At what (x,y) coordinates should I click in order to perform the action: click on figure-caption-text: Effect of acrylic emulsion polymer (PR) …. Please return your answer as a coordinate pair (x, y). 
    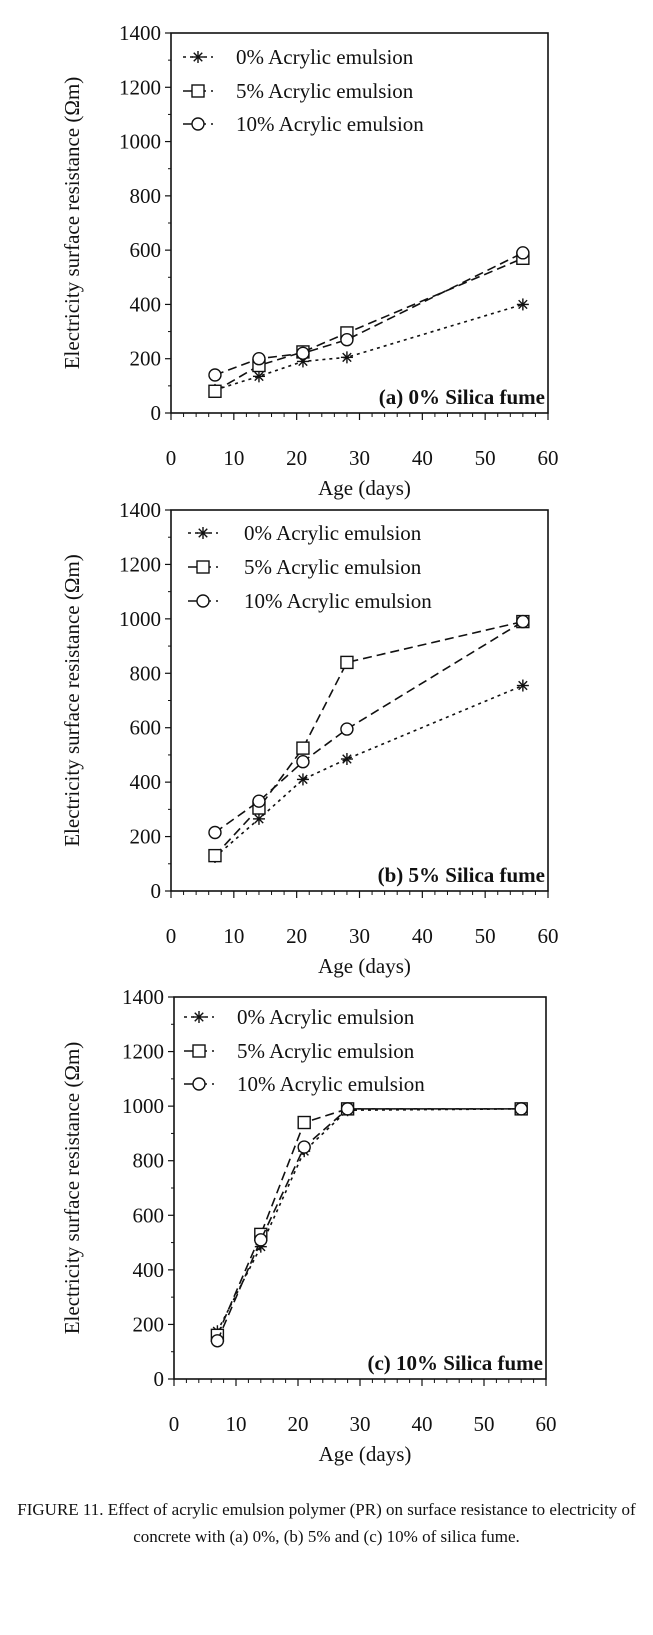
    Looking at the image, I should click on (371, 1523).